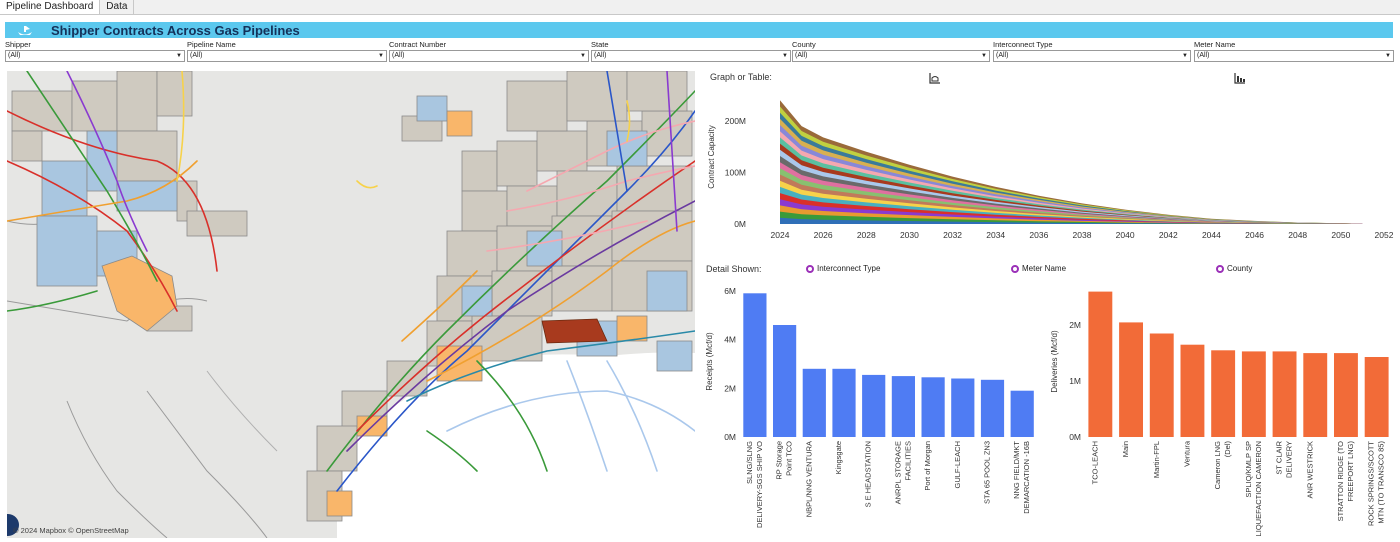 The height and width of the screenshot is (542, 1400). Describe the element at coordinates (117, 7) in the screenshot. I see `tab-data: Data` at that location.